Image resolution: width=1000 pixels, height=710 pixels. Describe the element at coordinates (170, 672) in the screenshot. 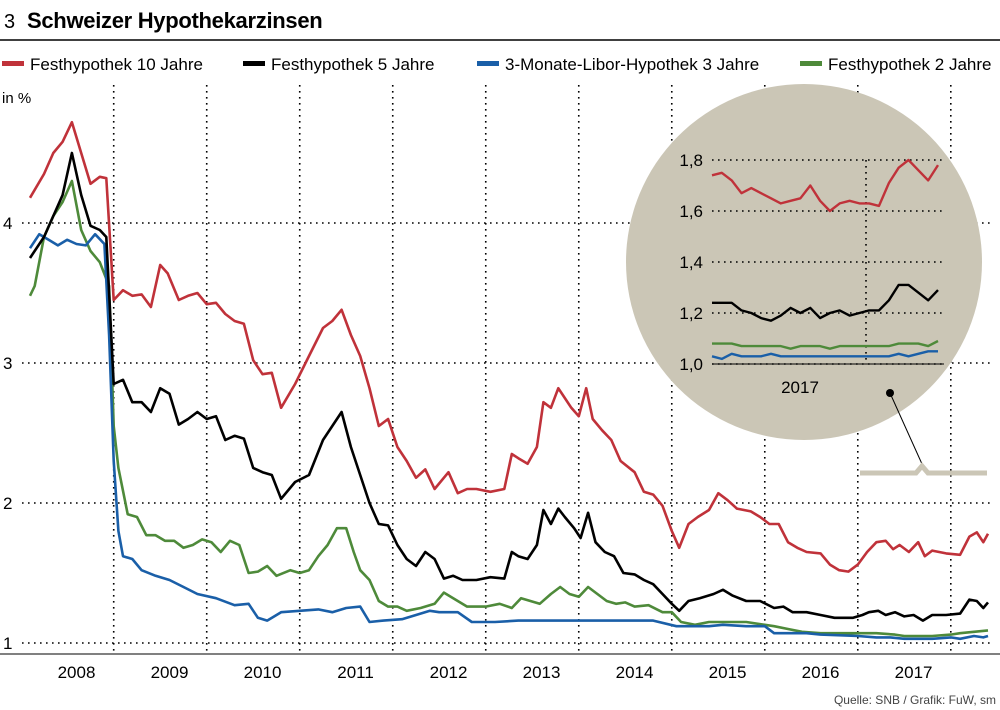

I see `main-x-tick-label: 2009` at that location.